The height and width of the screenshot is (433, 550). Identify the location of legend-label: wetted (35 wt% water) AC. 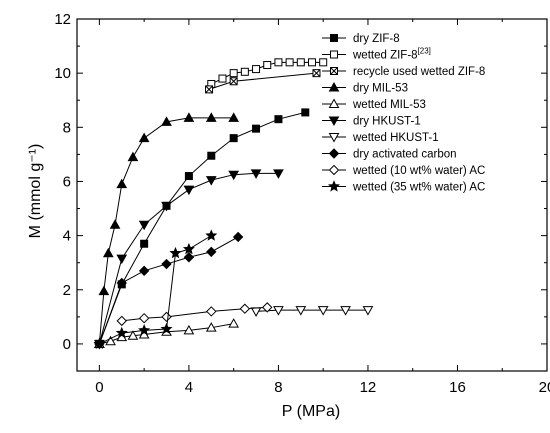
(418, 188).